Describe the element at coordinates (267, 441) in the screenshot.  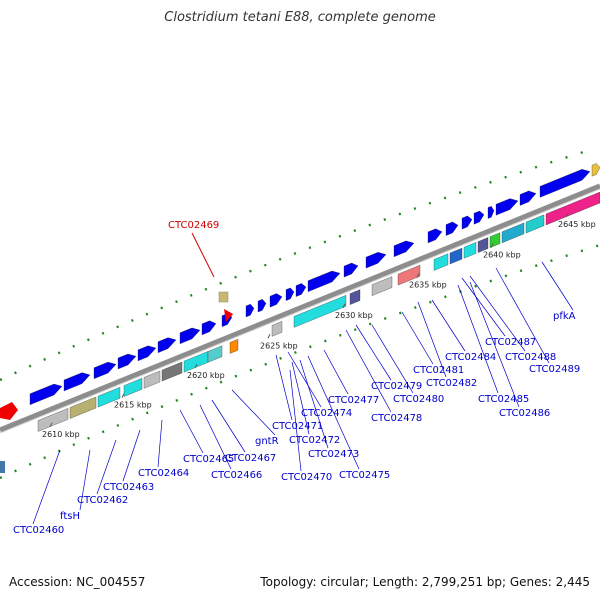
I see `gene-label: gntR` at that location.